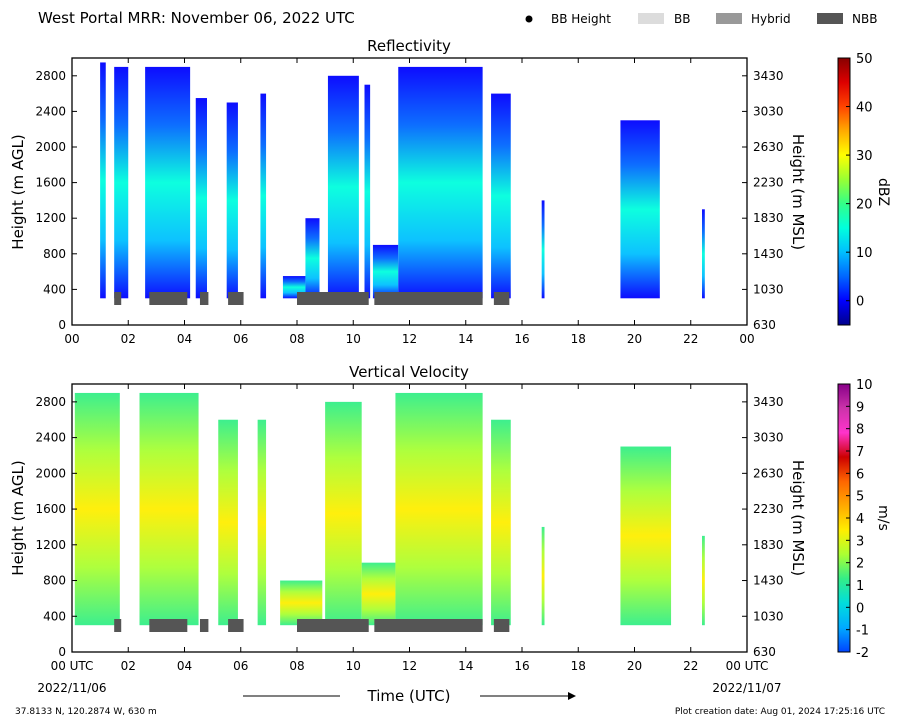 The height and width of the screenshot is (725, 900). What do you see at coordinates (864, 108) in the screenshot?
I see `reflectivity-colorbar-tick-label: 40` at bounding box center [864, 108].